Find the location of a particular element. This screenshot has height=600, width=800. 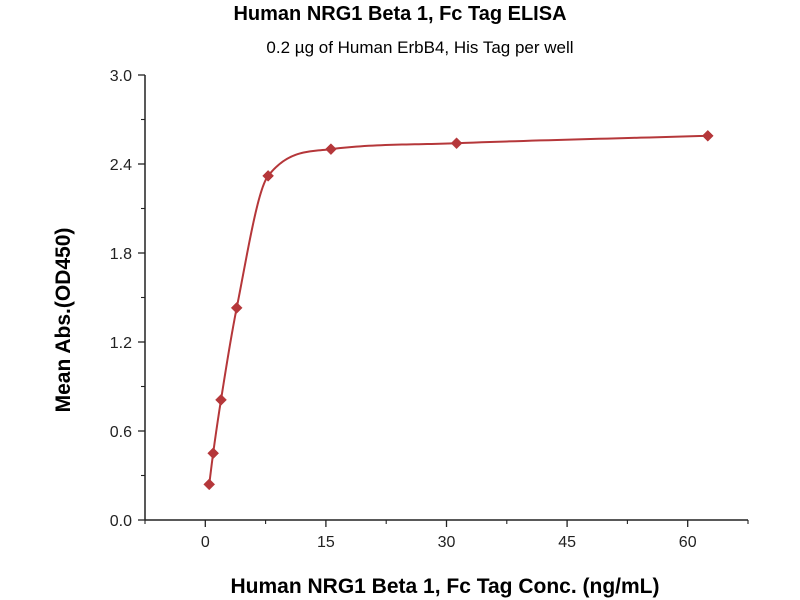

y-ticks: 0.0 0.6 1.2 1.8 2.4 3.0 is located at coordinates (127, 299).